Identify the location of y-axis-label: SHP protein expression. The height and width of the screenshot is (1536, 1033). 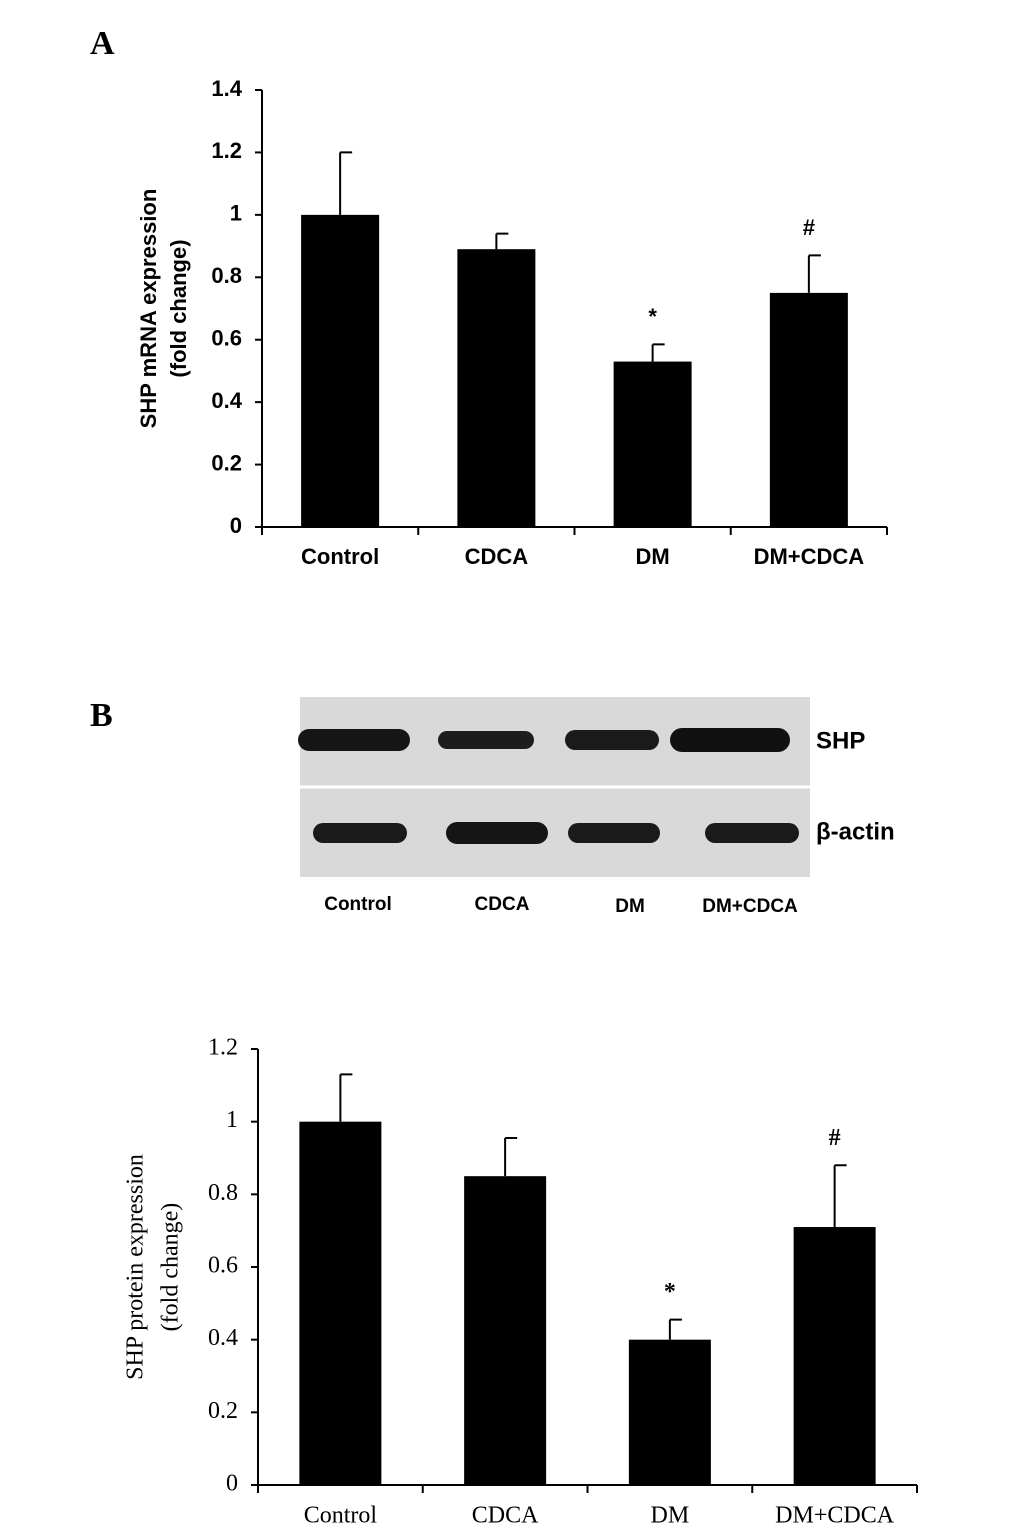
(136, 1267).